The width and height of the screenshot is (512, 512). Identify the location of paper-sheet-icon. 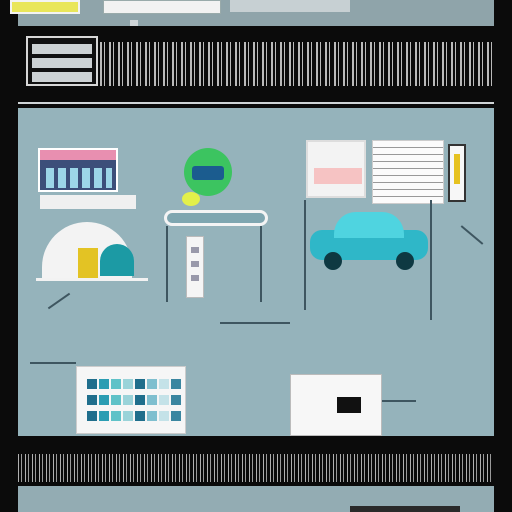
(408, 172).